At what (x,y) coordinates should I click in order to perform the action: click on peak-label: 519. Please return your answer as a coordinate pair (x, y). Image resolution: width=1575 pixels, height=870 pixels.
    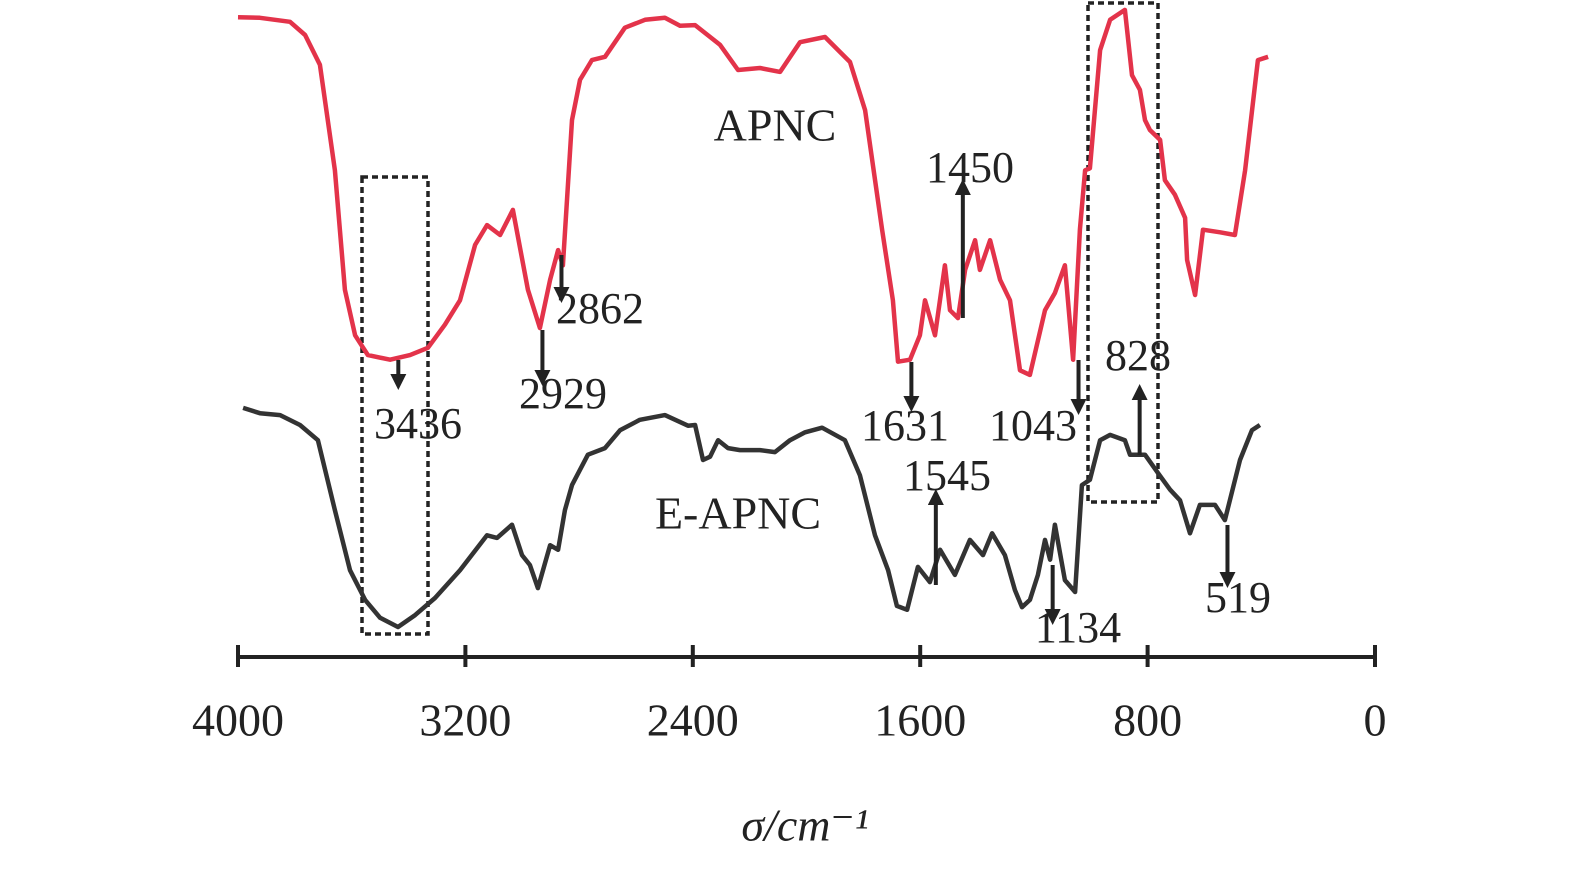
    Looking at the image, I should click on (1238, 597).